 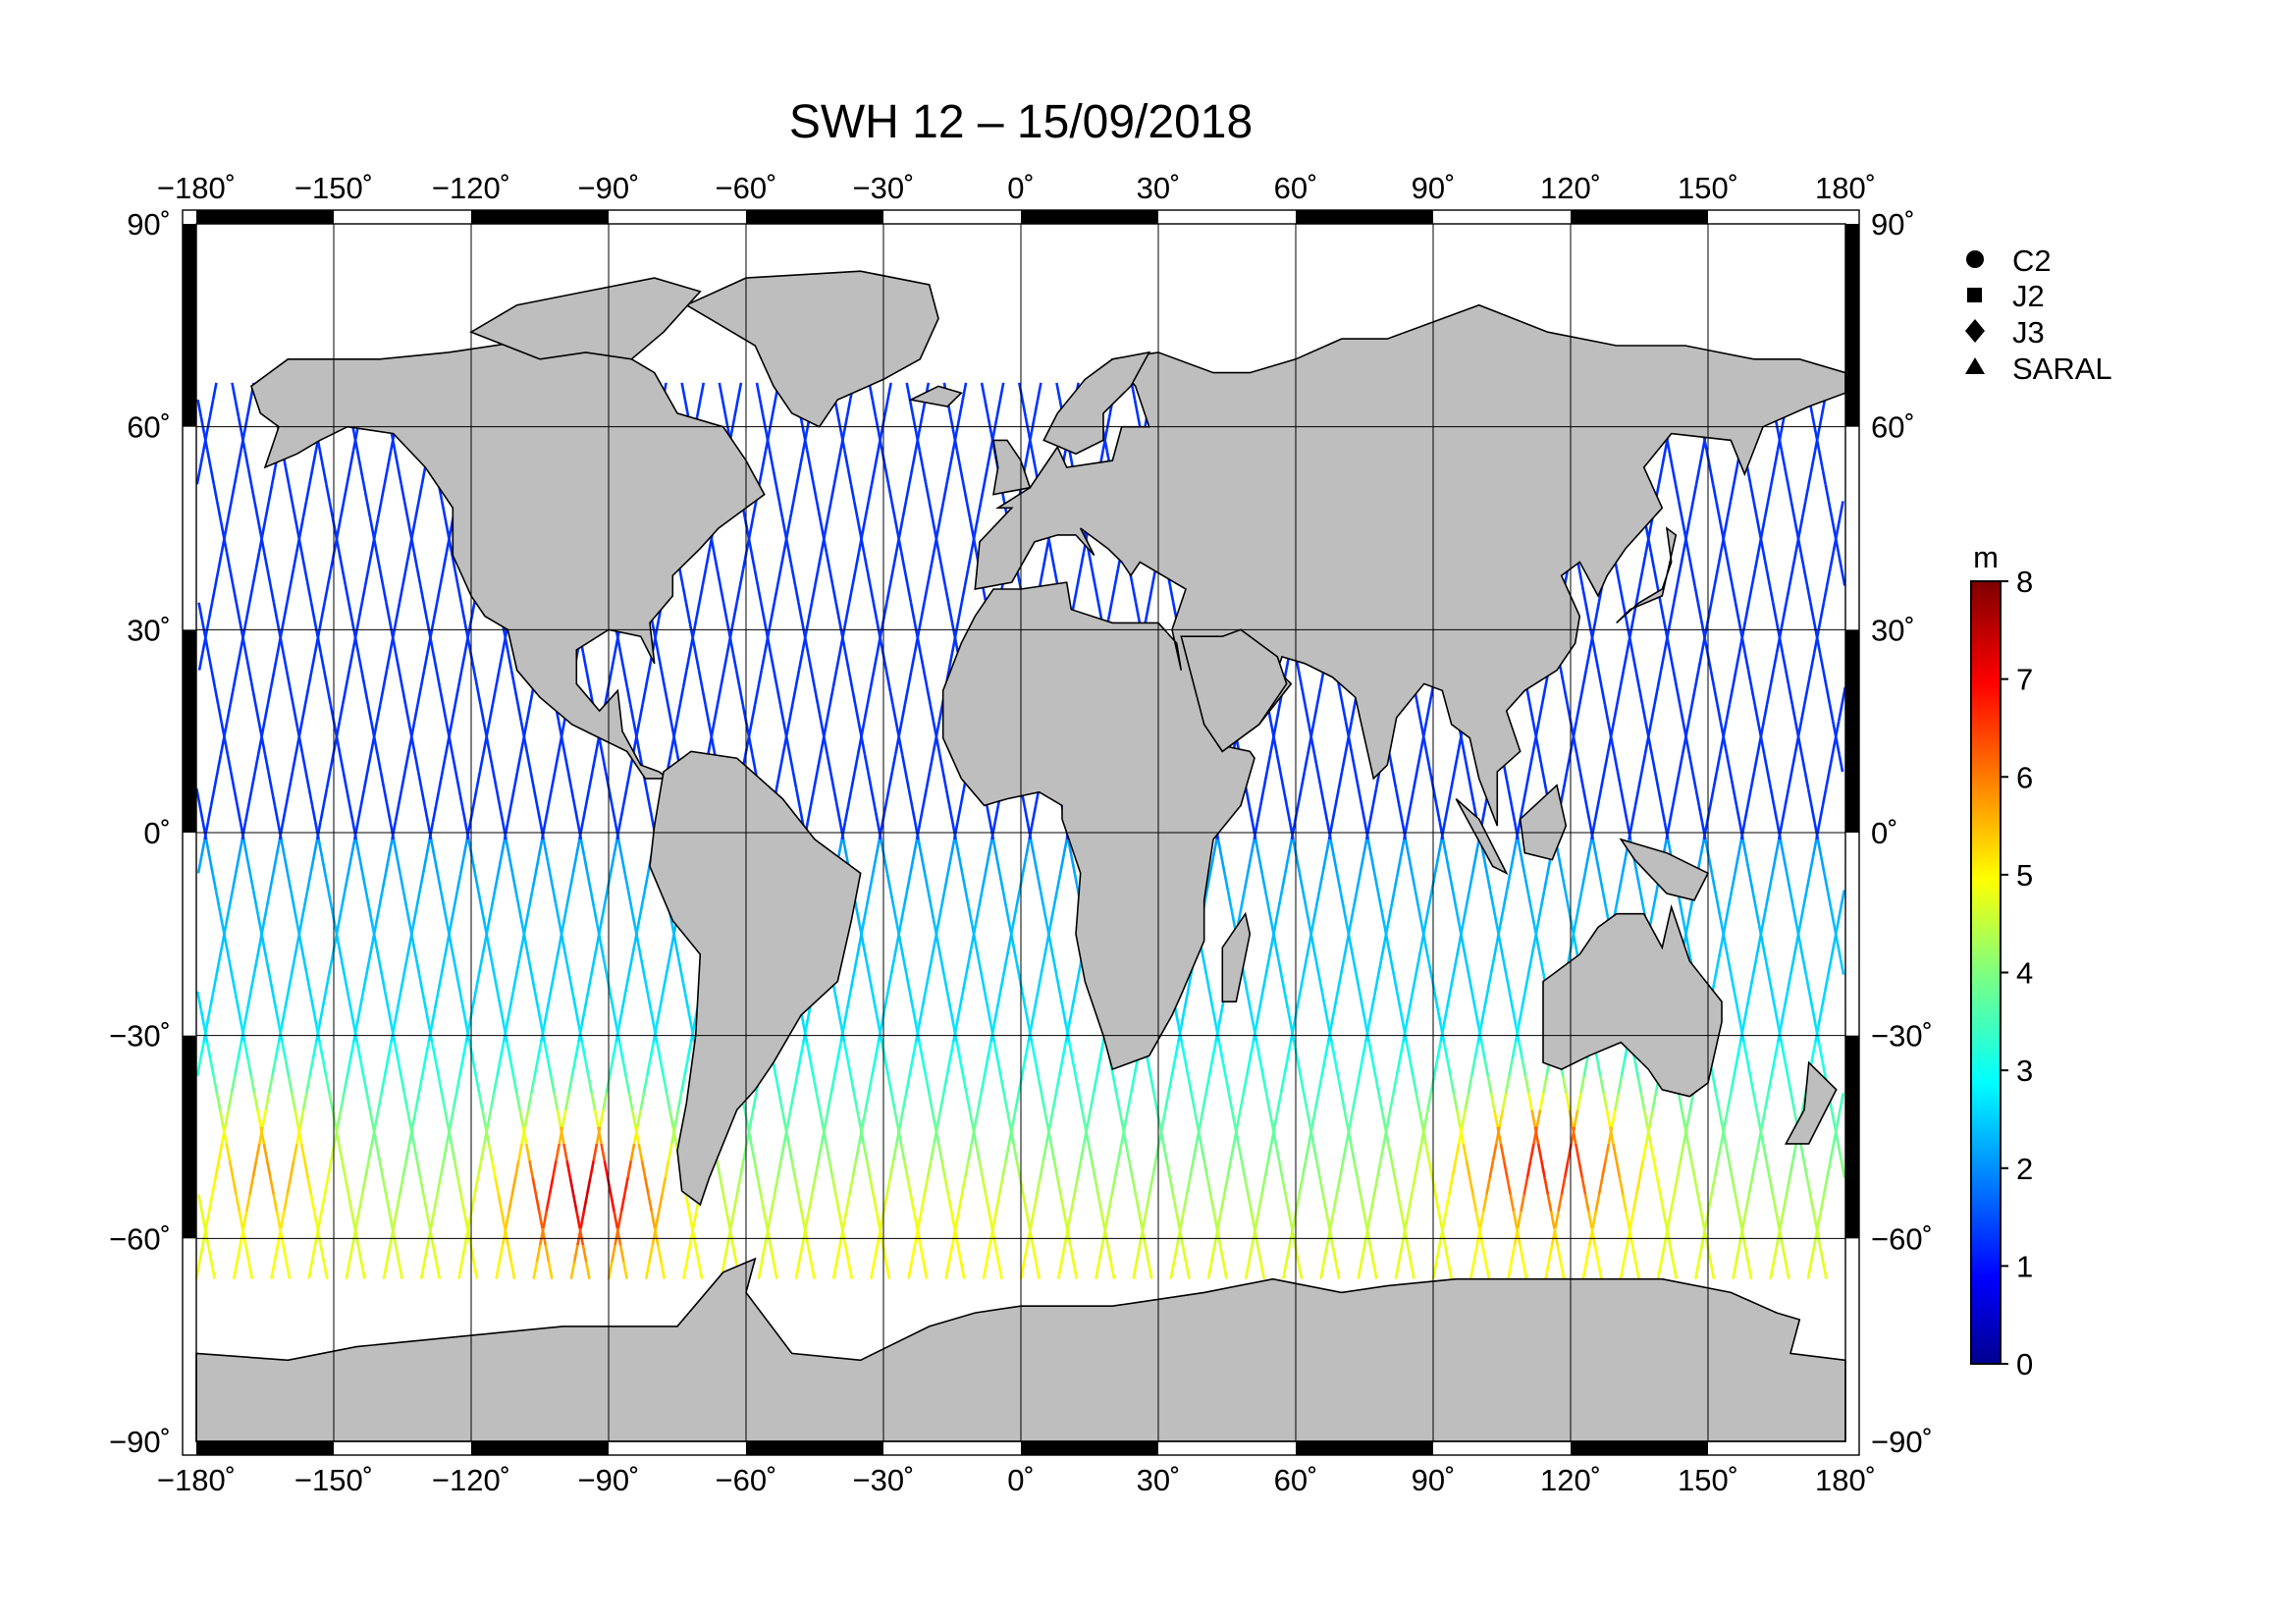 I want to click on land-greenland, so click(x=811, y=349).